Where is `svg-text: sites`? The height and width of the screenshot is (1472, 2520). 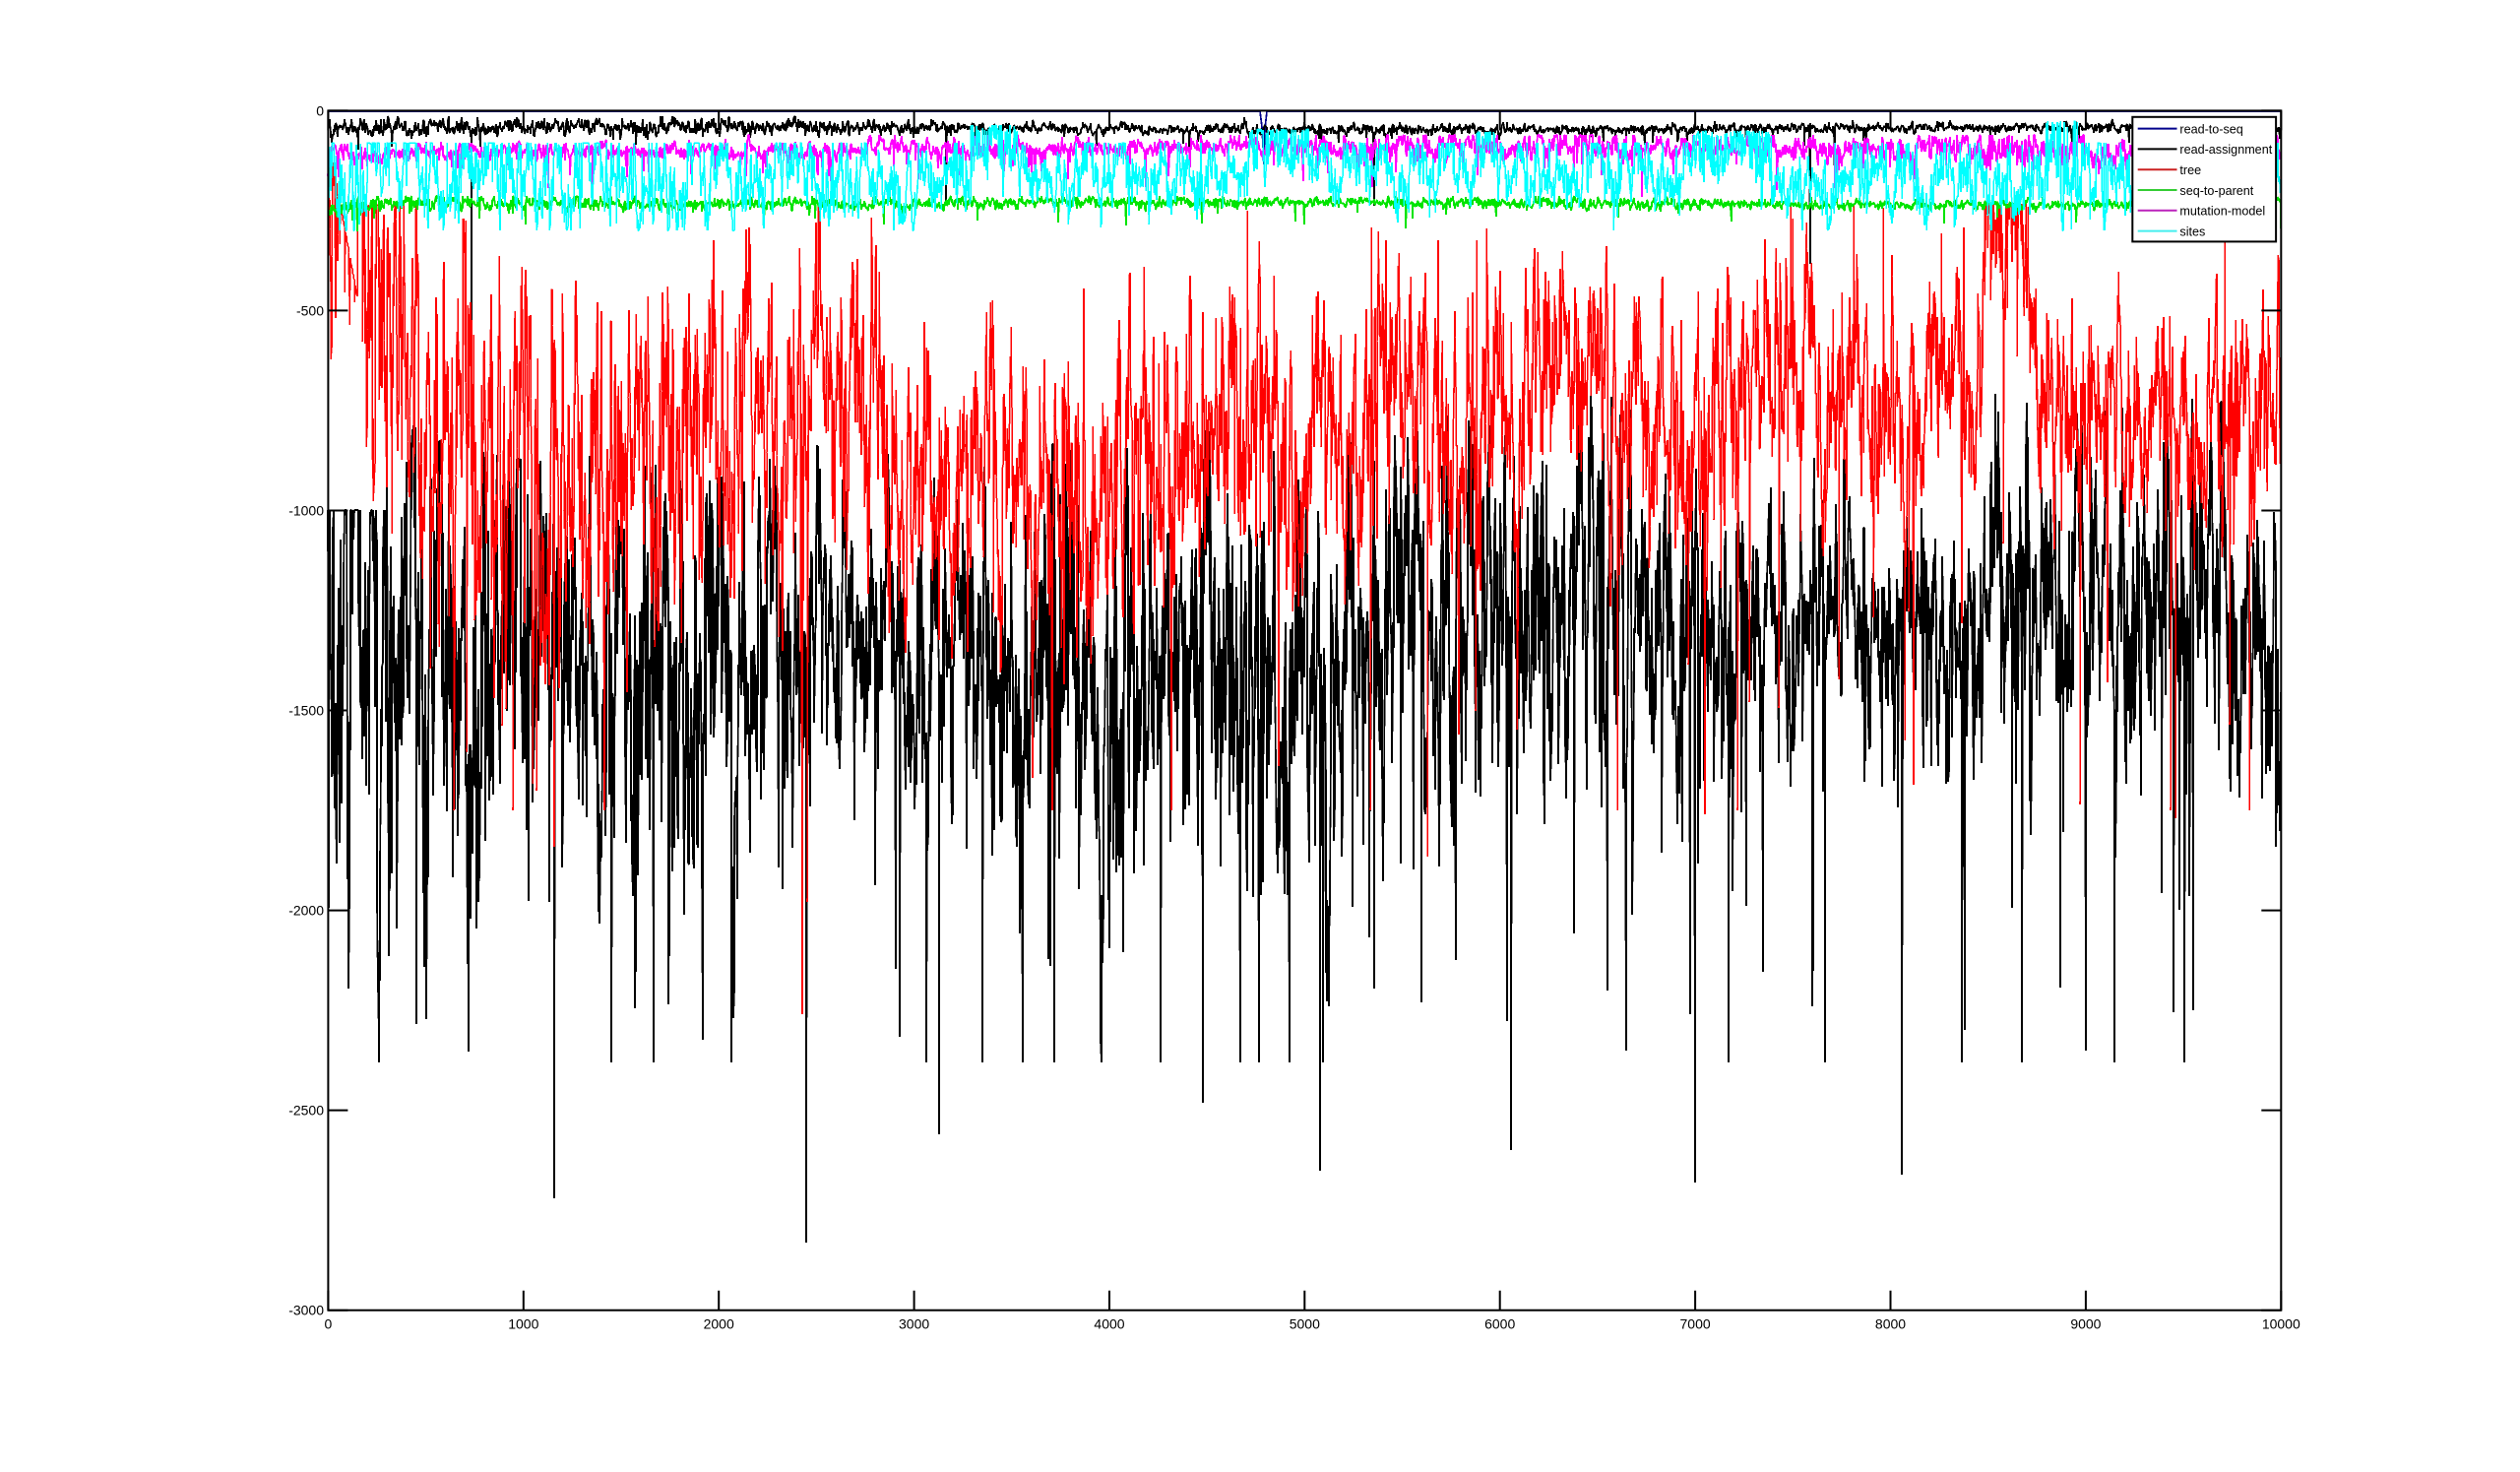 svg-text: sites is located at coordinates (2192, 231).